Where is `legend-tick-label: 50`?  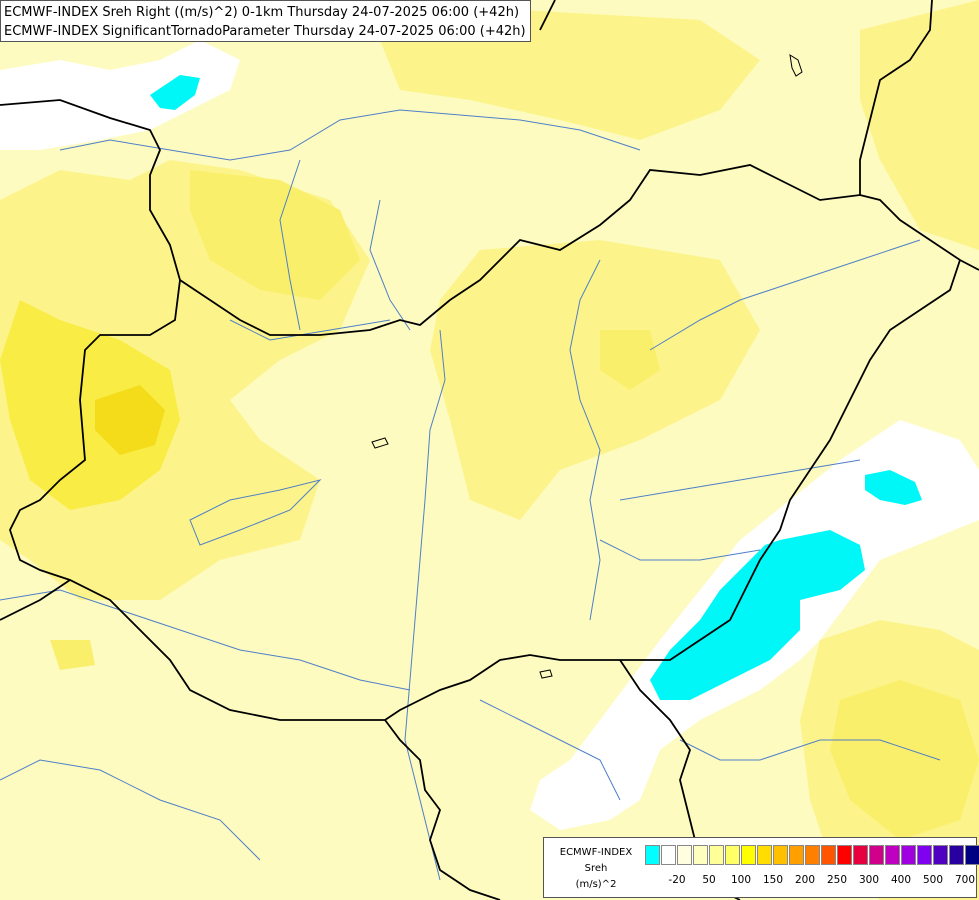 legend-tick-label: 50 is located at coordinates (709, 880).